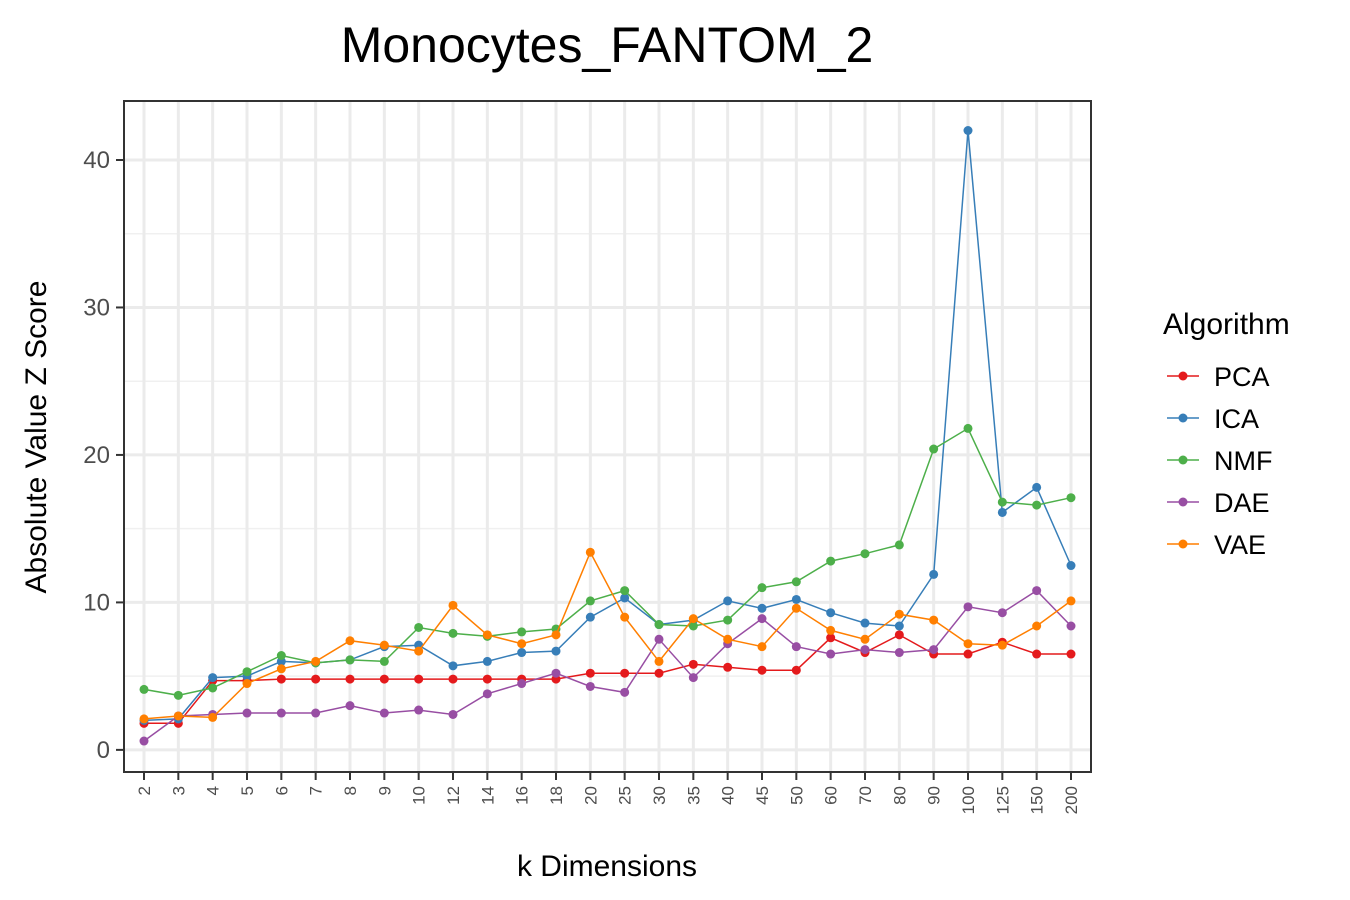 The image size is (1350, 900). What do you see at coordinates (96, 602) in the screenshot?
I see `y-tick-label: 10` at bounding box center [96, 602].